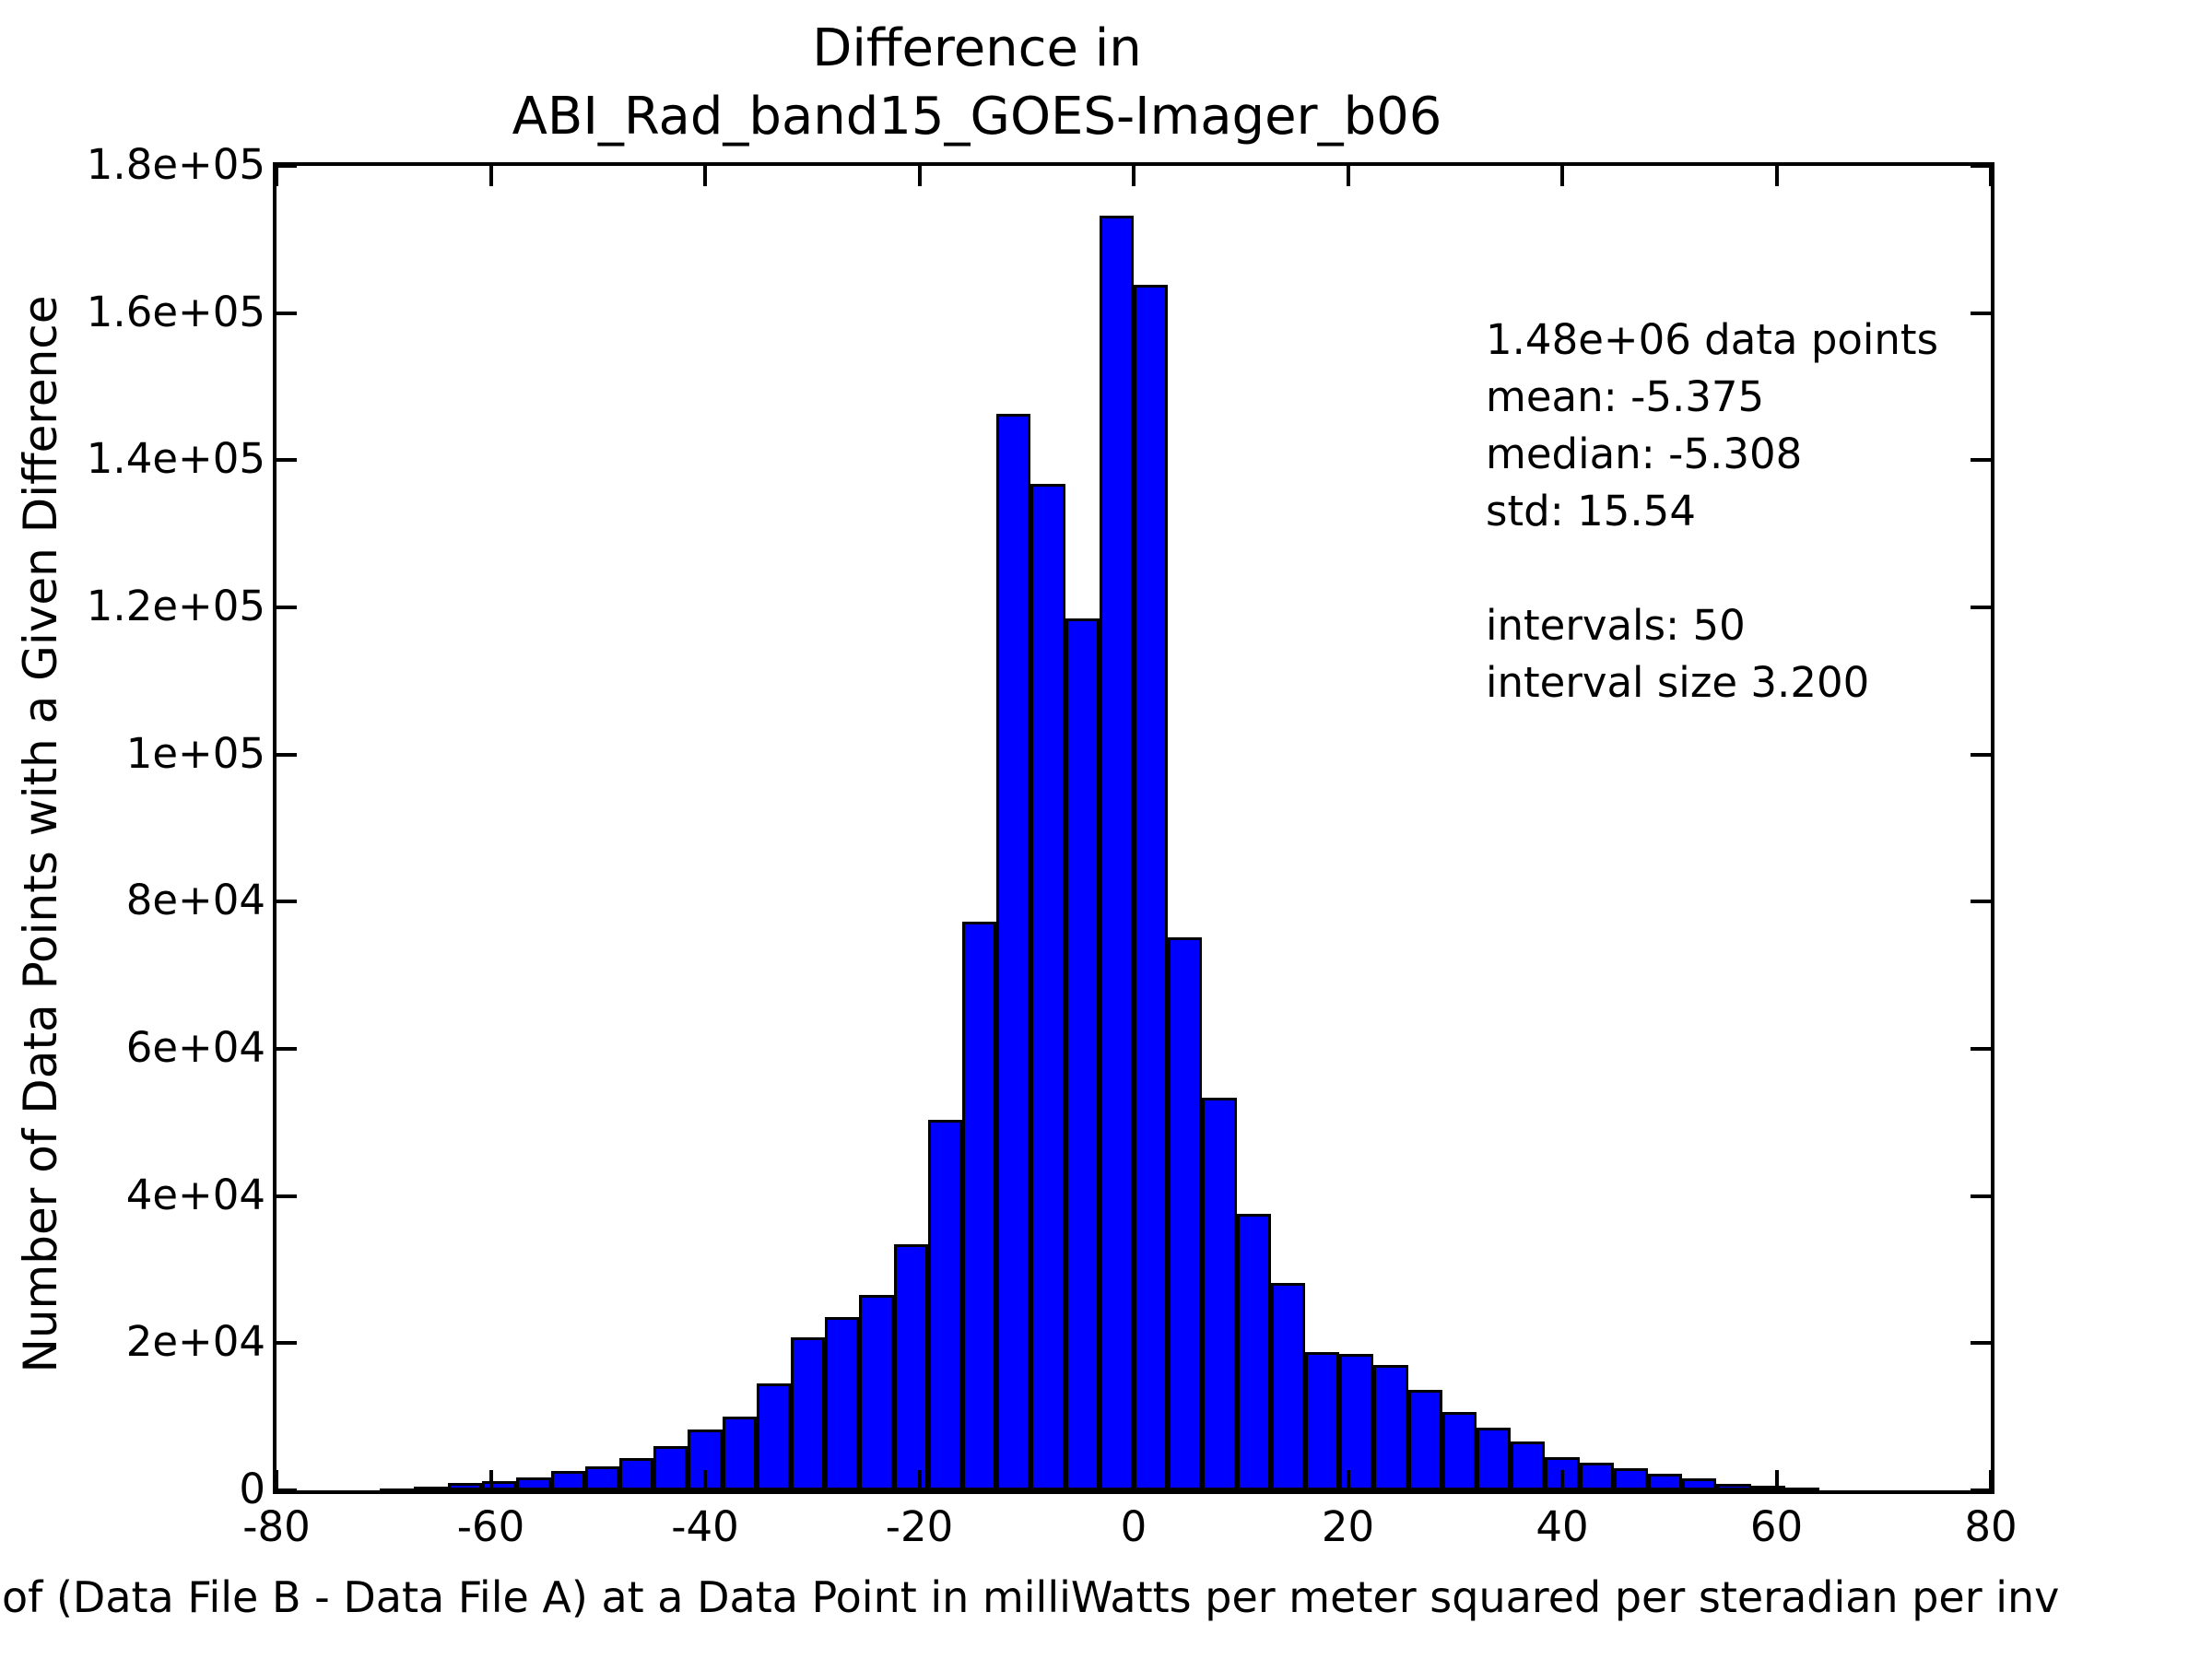  Describe the element at coordinates (1562, 1526) in the screenshot. I see `x-tick-label: 40` at that location.